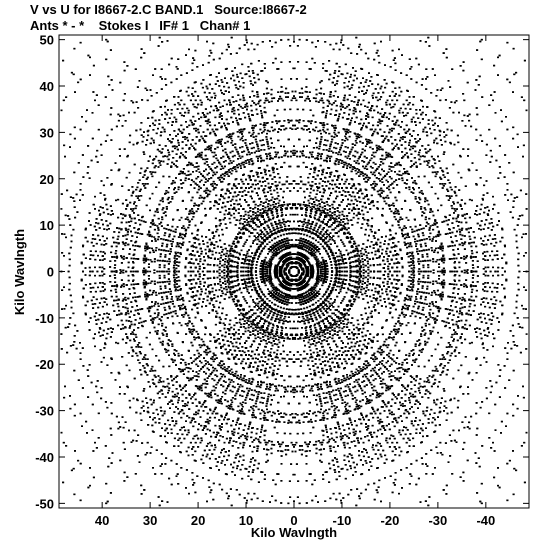 Image resolution: width=540 pixels, height=547 pixels. Describe the element at coordinates (140, 26) in the screenshot. I see `plot-subtitle: Ants * - * Stokes I IF# 1 Chan# 1` at that location.